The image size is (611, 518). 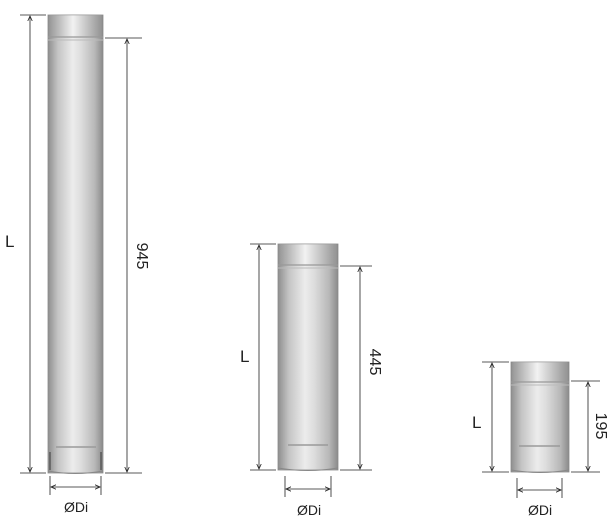 I want to click on pipe-medium-diameter-label: ØDi, so click(x=309, y=510).